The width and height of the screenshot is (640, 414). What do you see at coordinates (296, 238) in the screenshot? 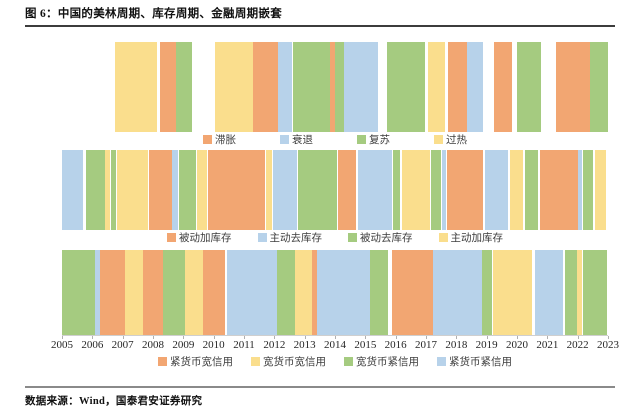
I see `legend-label: 主动去库存` at bounding box center [296, 238].